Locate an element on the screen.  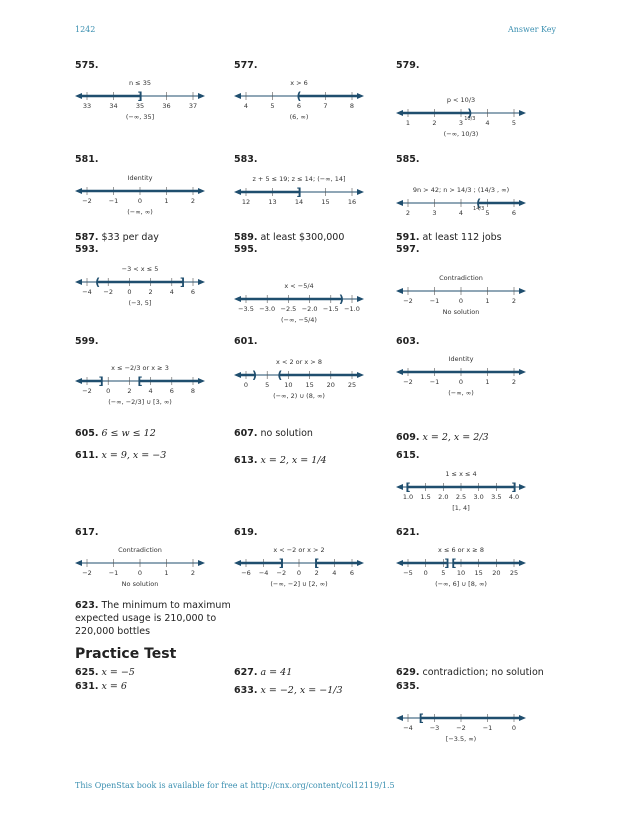
tick-label: 35 is located at coordinates (140, 106).